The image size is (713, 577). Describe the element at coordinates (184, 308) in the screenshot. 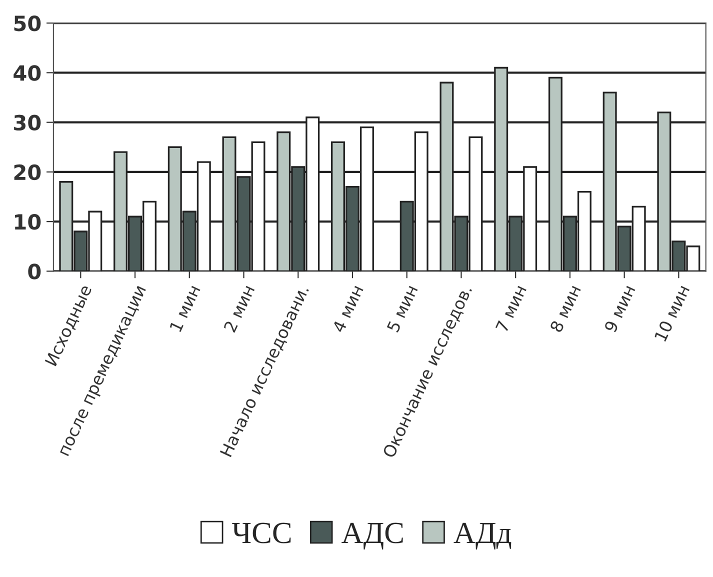

I see `x-tick-label: 1 мин` at that location.